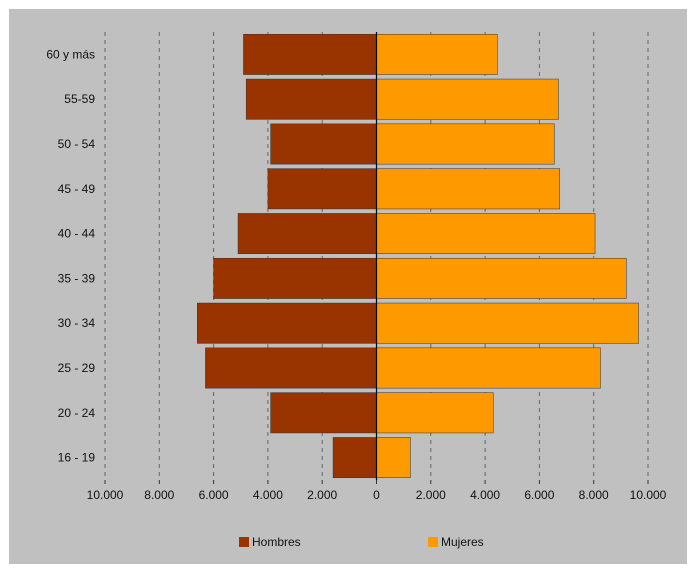  Describe the element at coordinates (77, 368) in the screenshot. I see `category-label: 25 - 29` at that location.